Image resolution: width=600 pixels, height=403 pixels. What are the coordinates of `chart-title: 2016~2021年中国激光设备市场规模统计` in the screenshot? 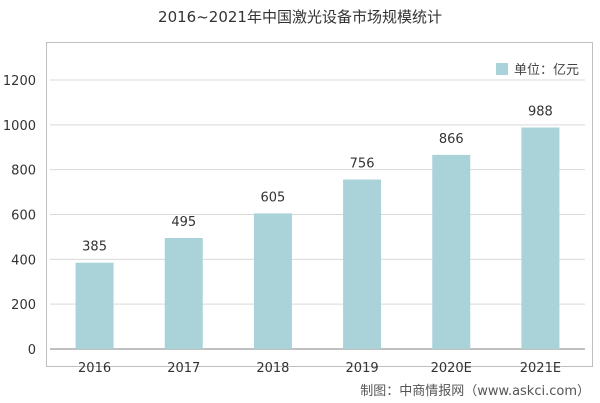 It's located at (300, 17).